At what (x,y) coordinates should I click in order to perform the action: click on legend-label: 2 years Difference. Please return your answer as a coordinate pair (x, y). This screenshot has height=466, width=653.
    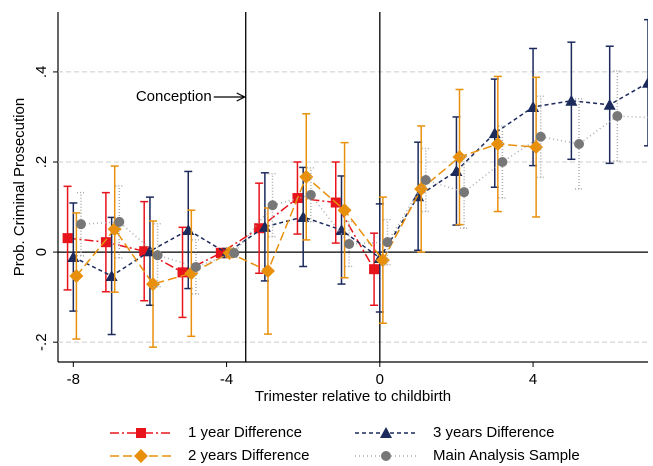
    Looking at the image, I should click on (248, 455).